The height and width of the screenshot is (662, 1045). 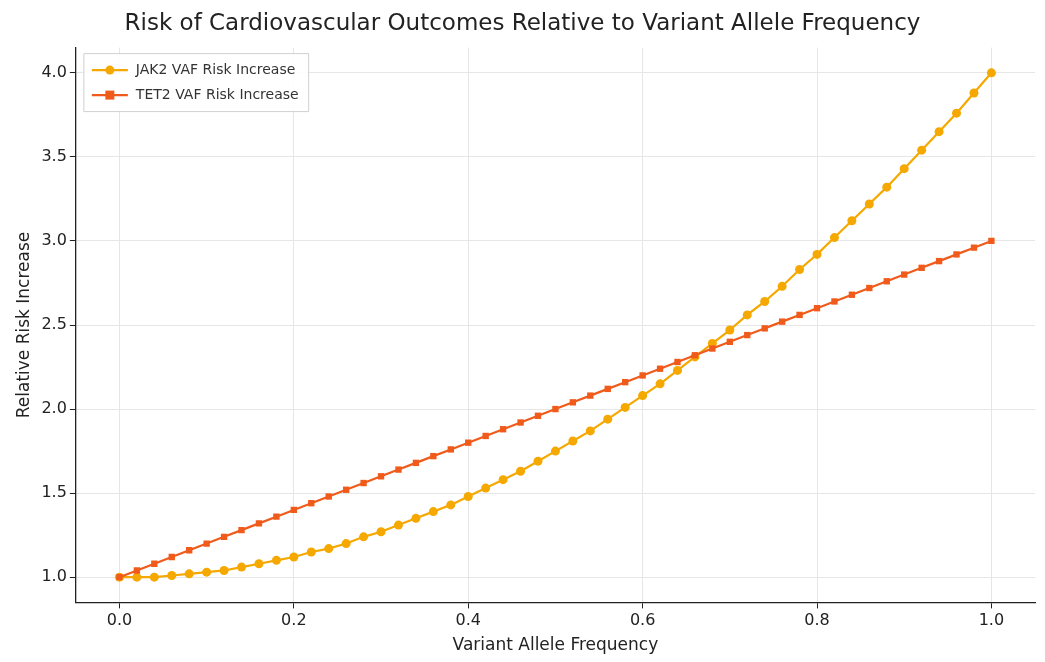 What do you see at coordinates (54, 71) in the screenshot?
I see `y-tick-label: 4.0` at bounding box center [54, 71].